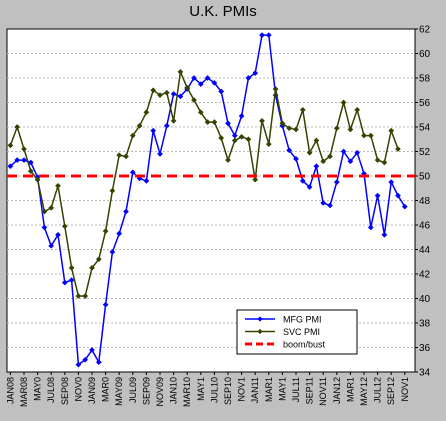 The width and height of the screenshot is (446, 421). I want to click on x-tick-label: MAR0, so click(106, 389).